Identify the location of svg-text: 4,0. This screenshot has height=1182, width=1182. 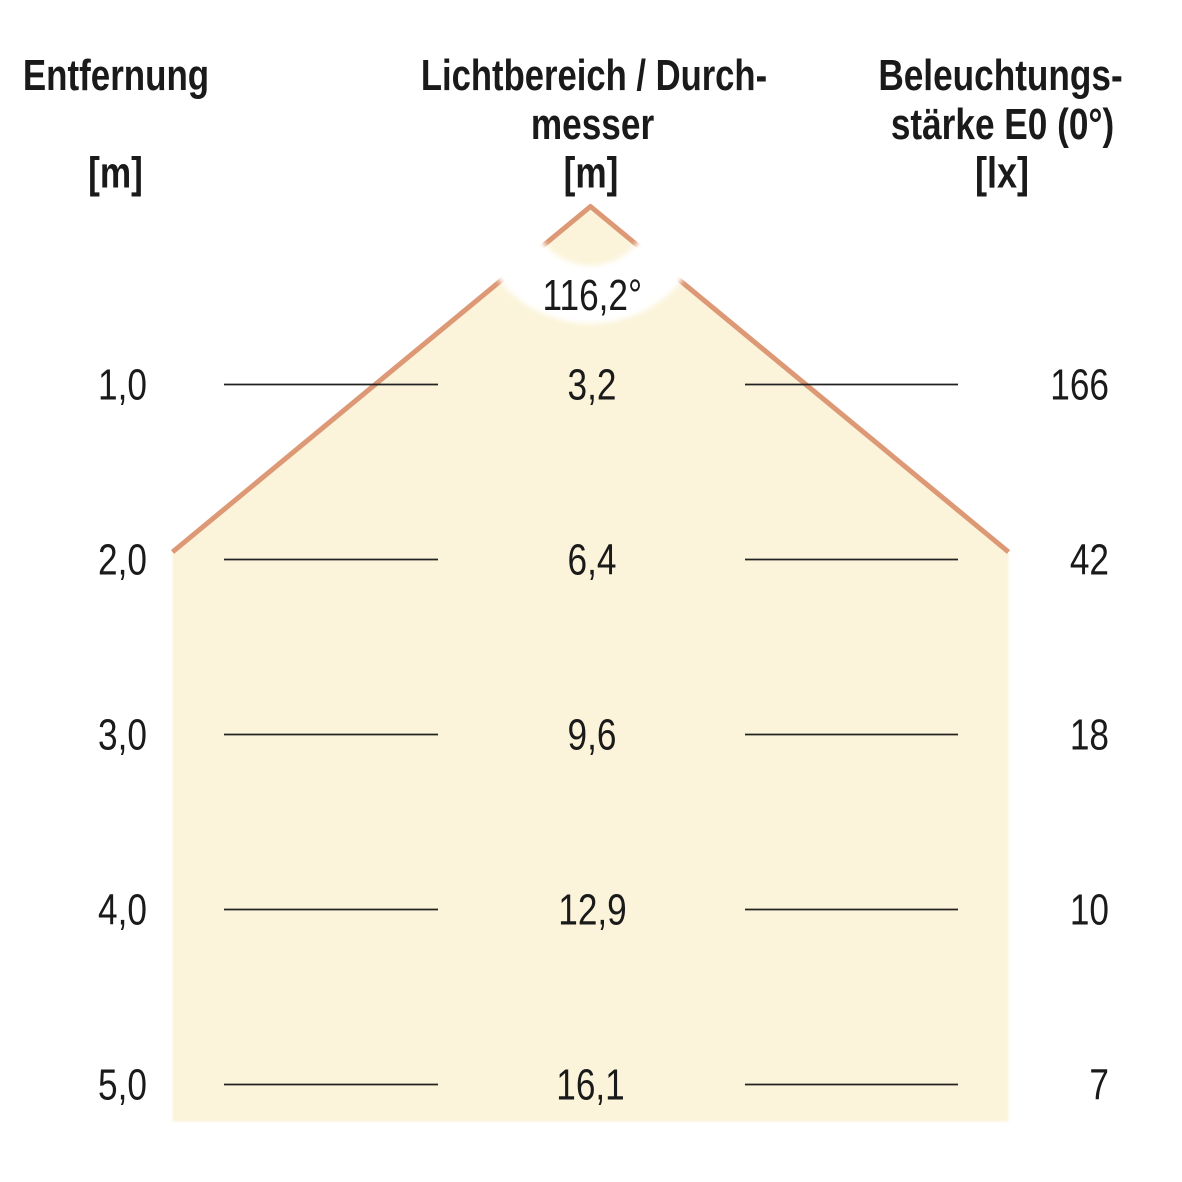
(122, 910).